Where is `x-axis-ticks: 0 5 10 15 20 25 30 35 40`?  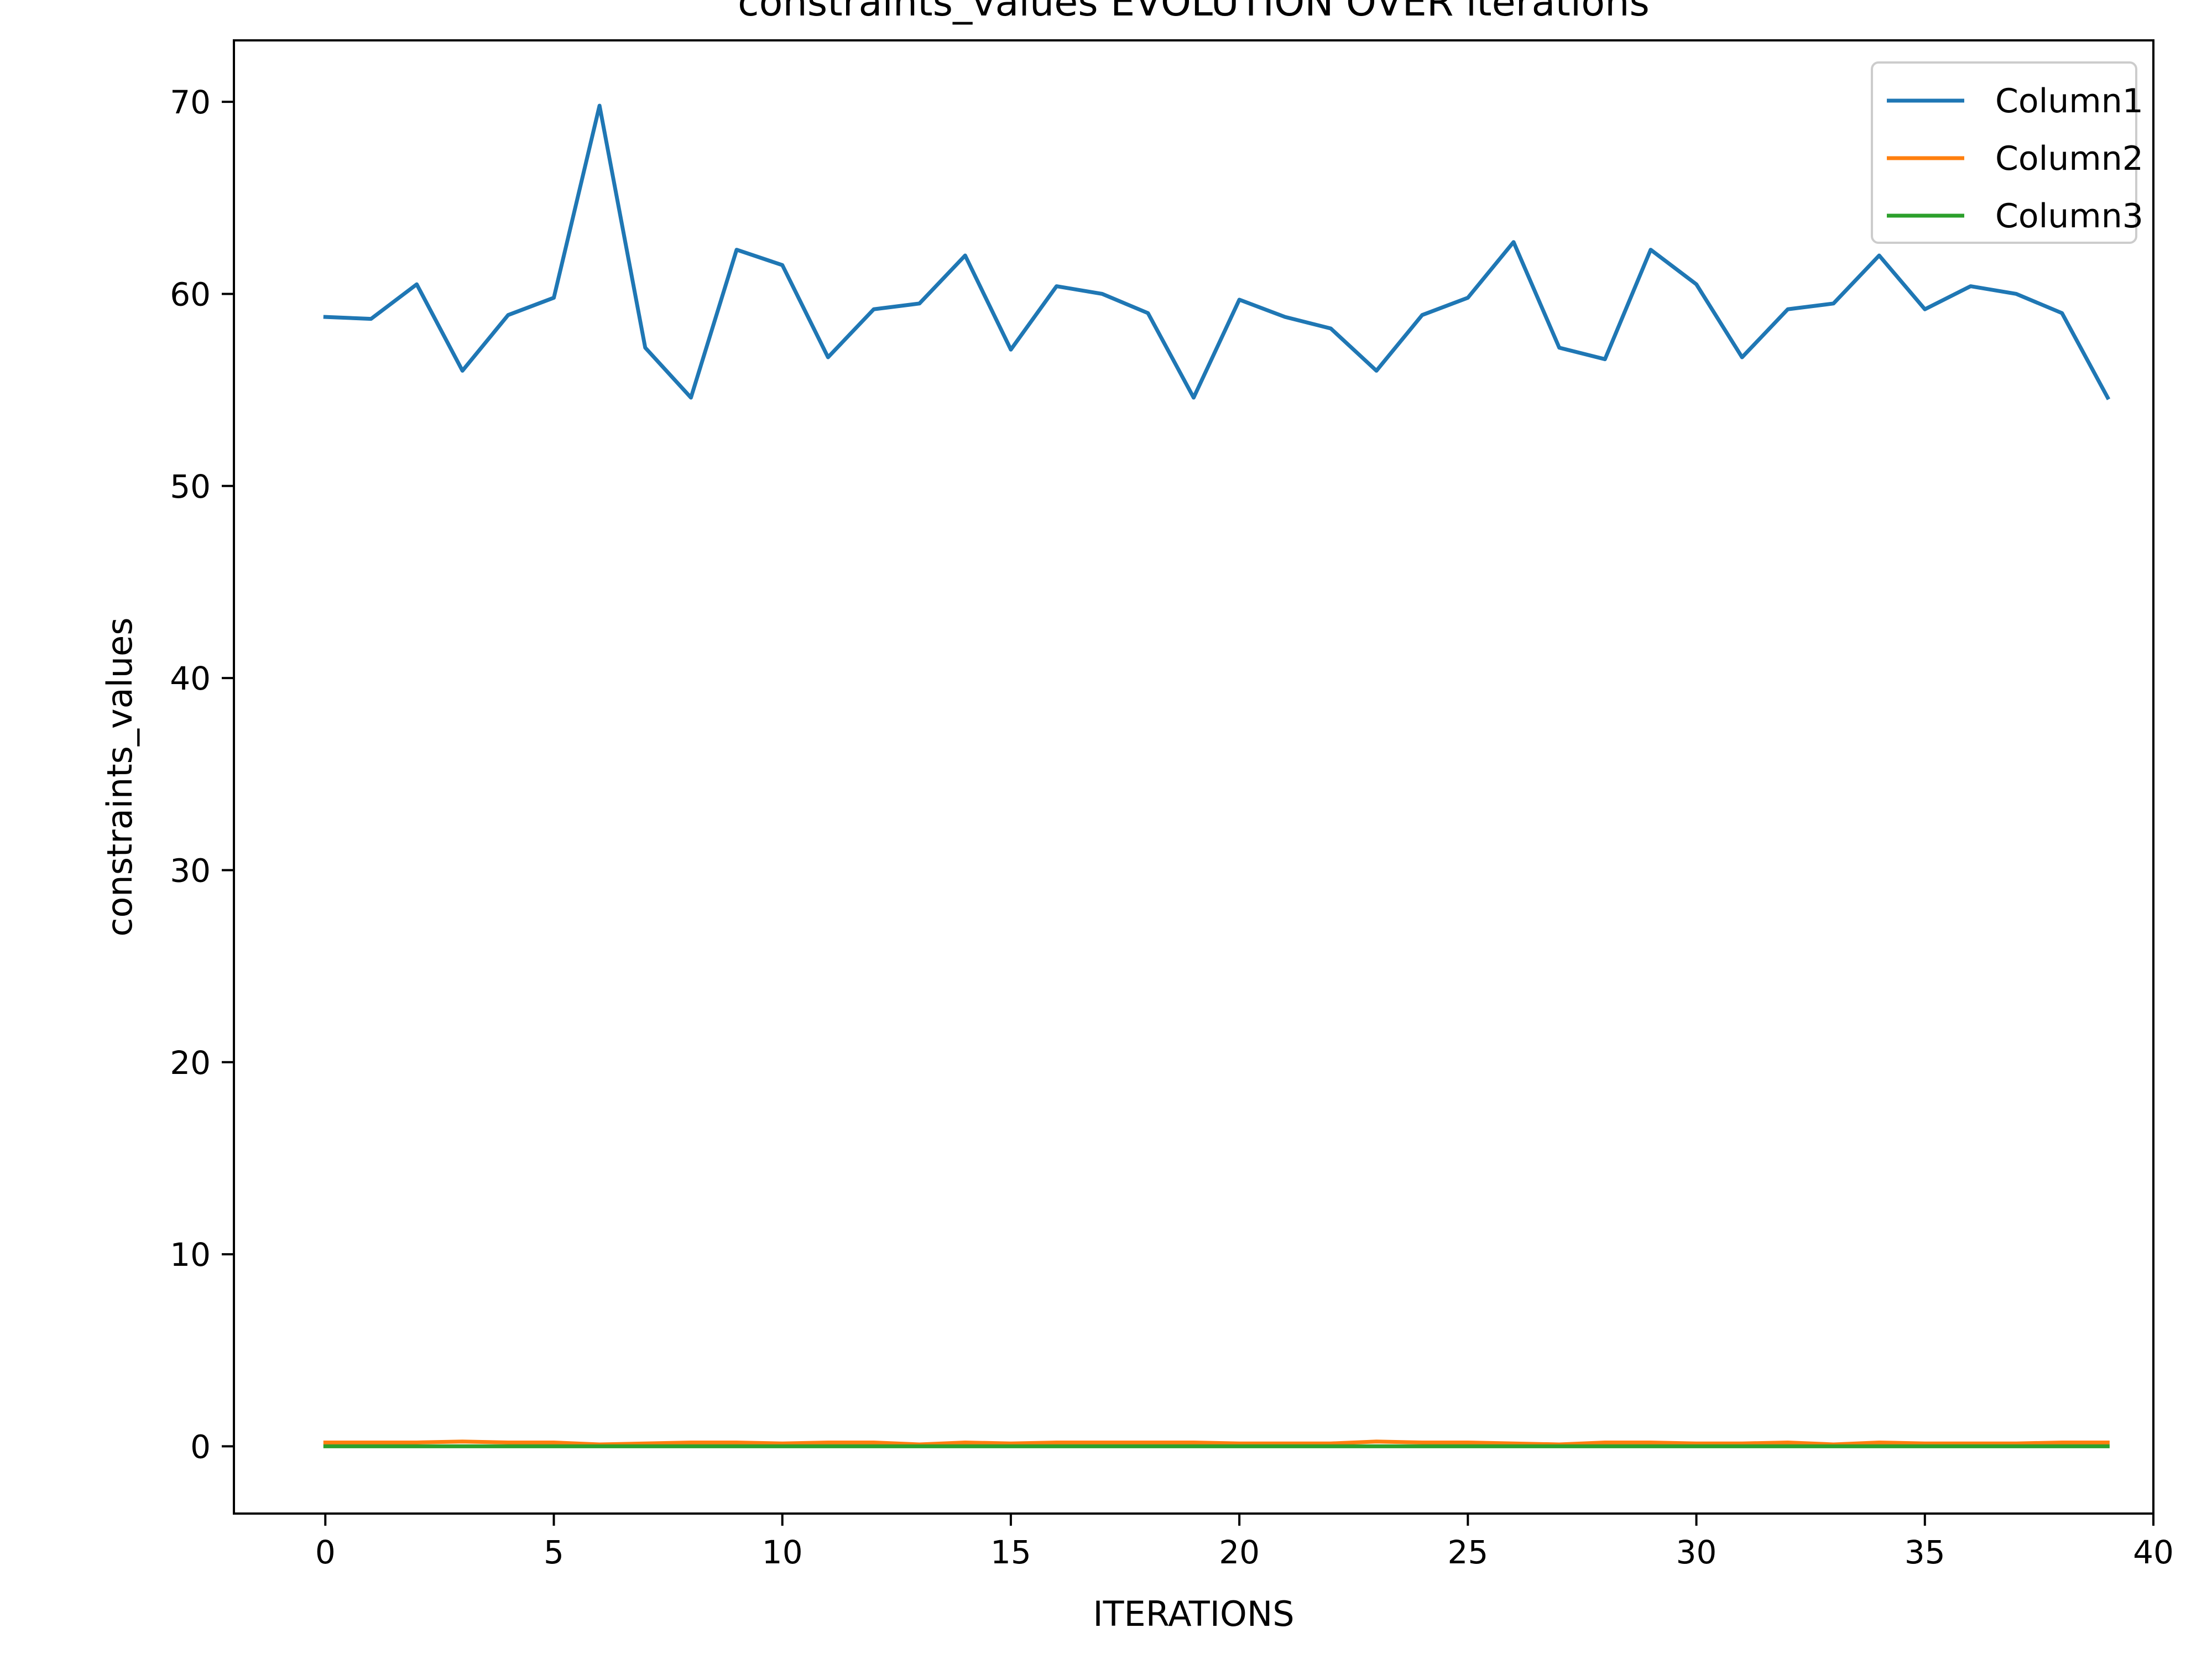
x-axis-ticks: 0 5 10 15 20 25 30 35 40 is located at coordinates (1245, 1543).